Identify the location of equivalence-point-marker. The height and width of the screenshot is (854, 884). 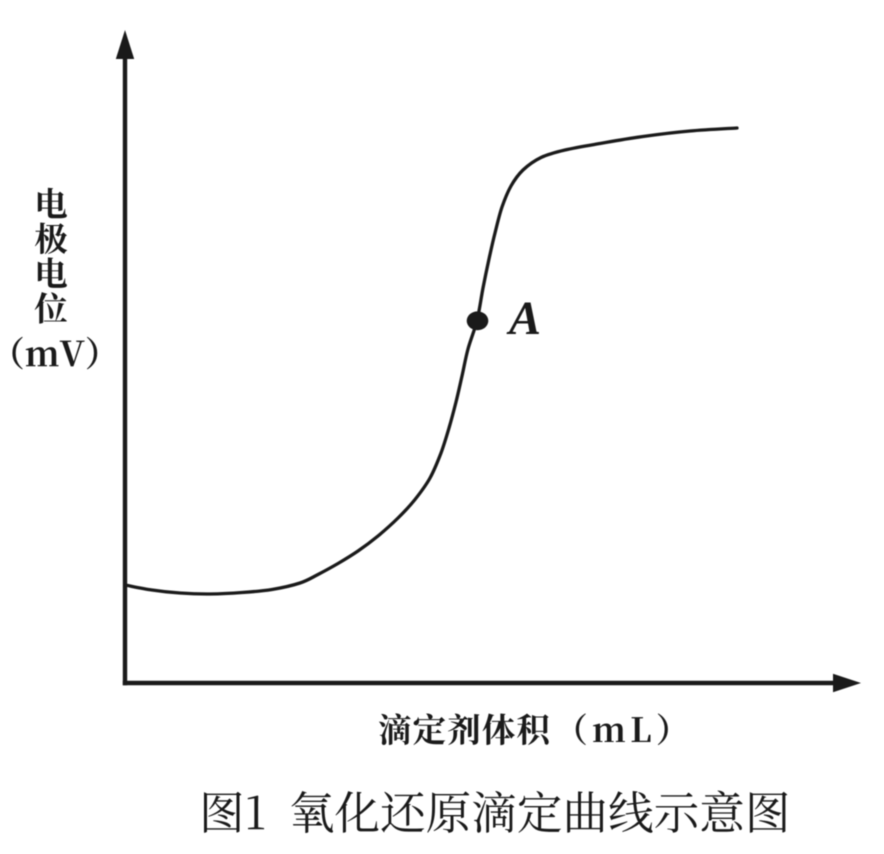
(477, 321).